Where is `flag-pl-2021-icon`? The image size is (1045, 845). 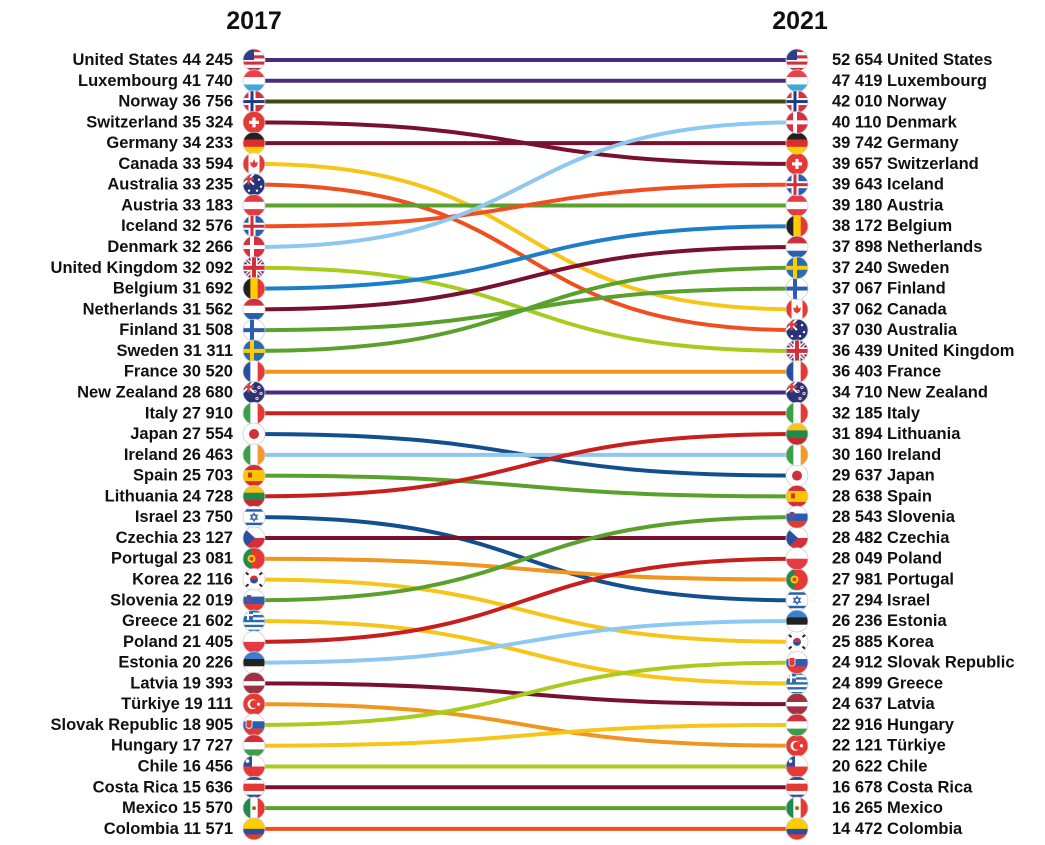
flag-pl-2021-icon is located at coordinates (797, 559).